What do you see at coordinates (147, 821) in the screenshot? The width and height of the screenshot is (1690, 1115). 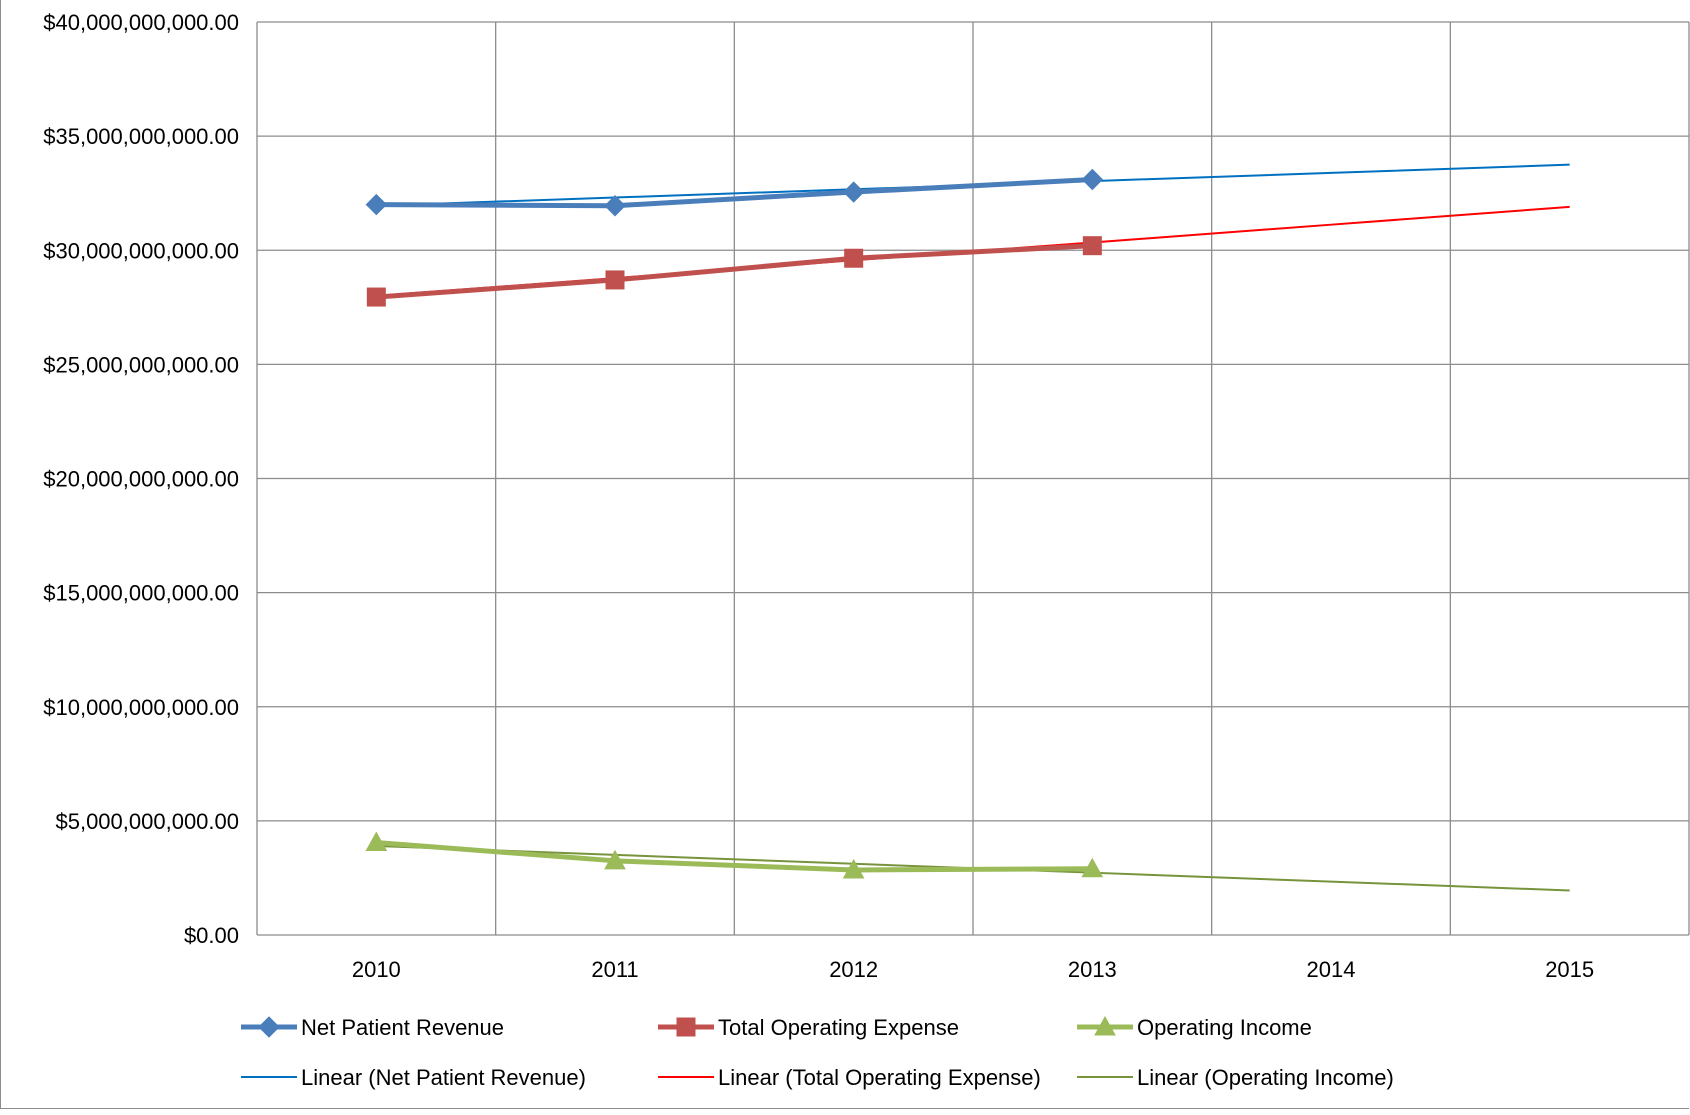 I see `y-tick-label: $5,000,000,000.00` at bounding box center [147, 821].